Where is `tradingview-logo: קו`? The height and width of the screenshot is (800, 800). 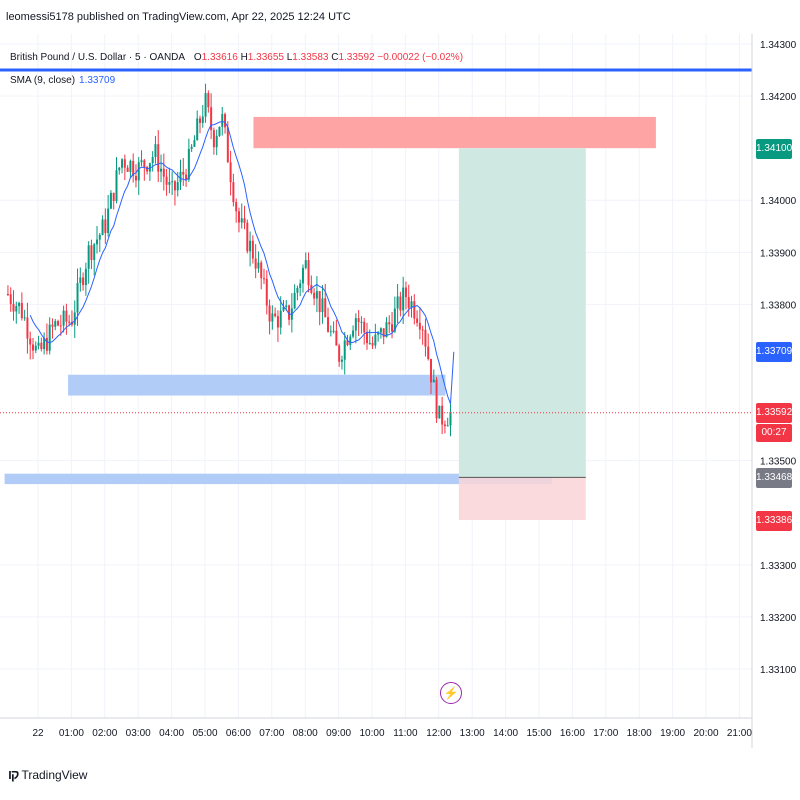 tradingview-logo: קו is located at coordinates (13, 774).